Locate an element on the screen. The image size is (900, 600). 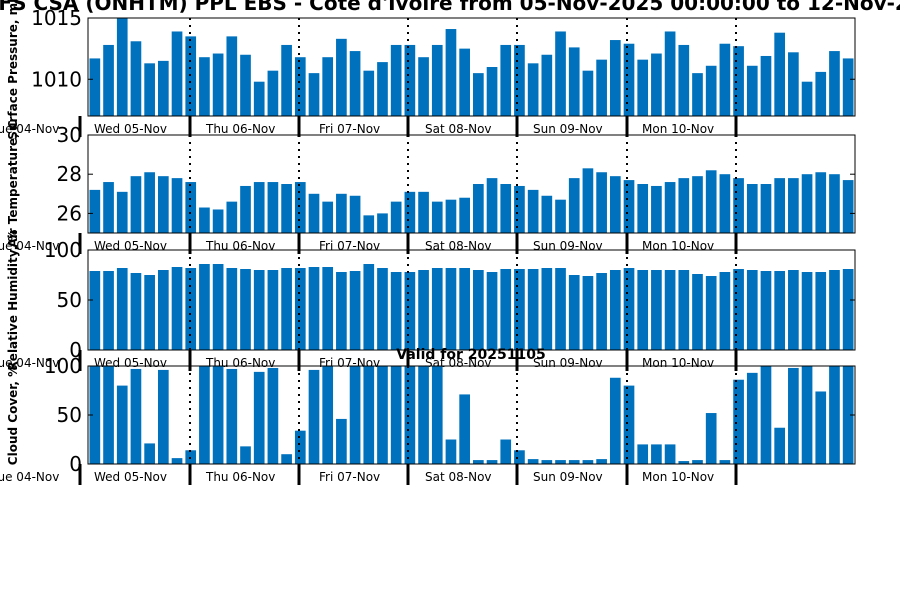
y-tick-label: 28 is located at coordinates (69, 174).